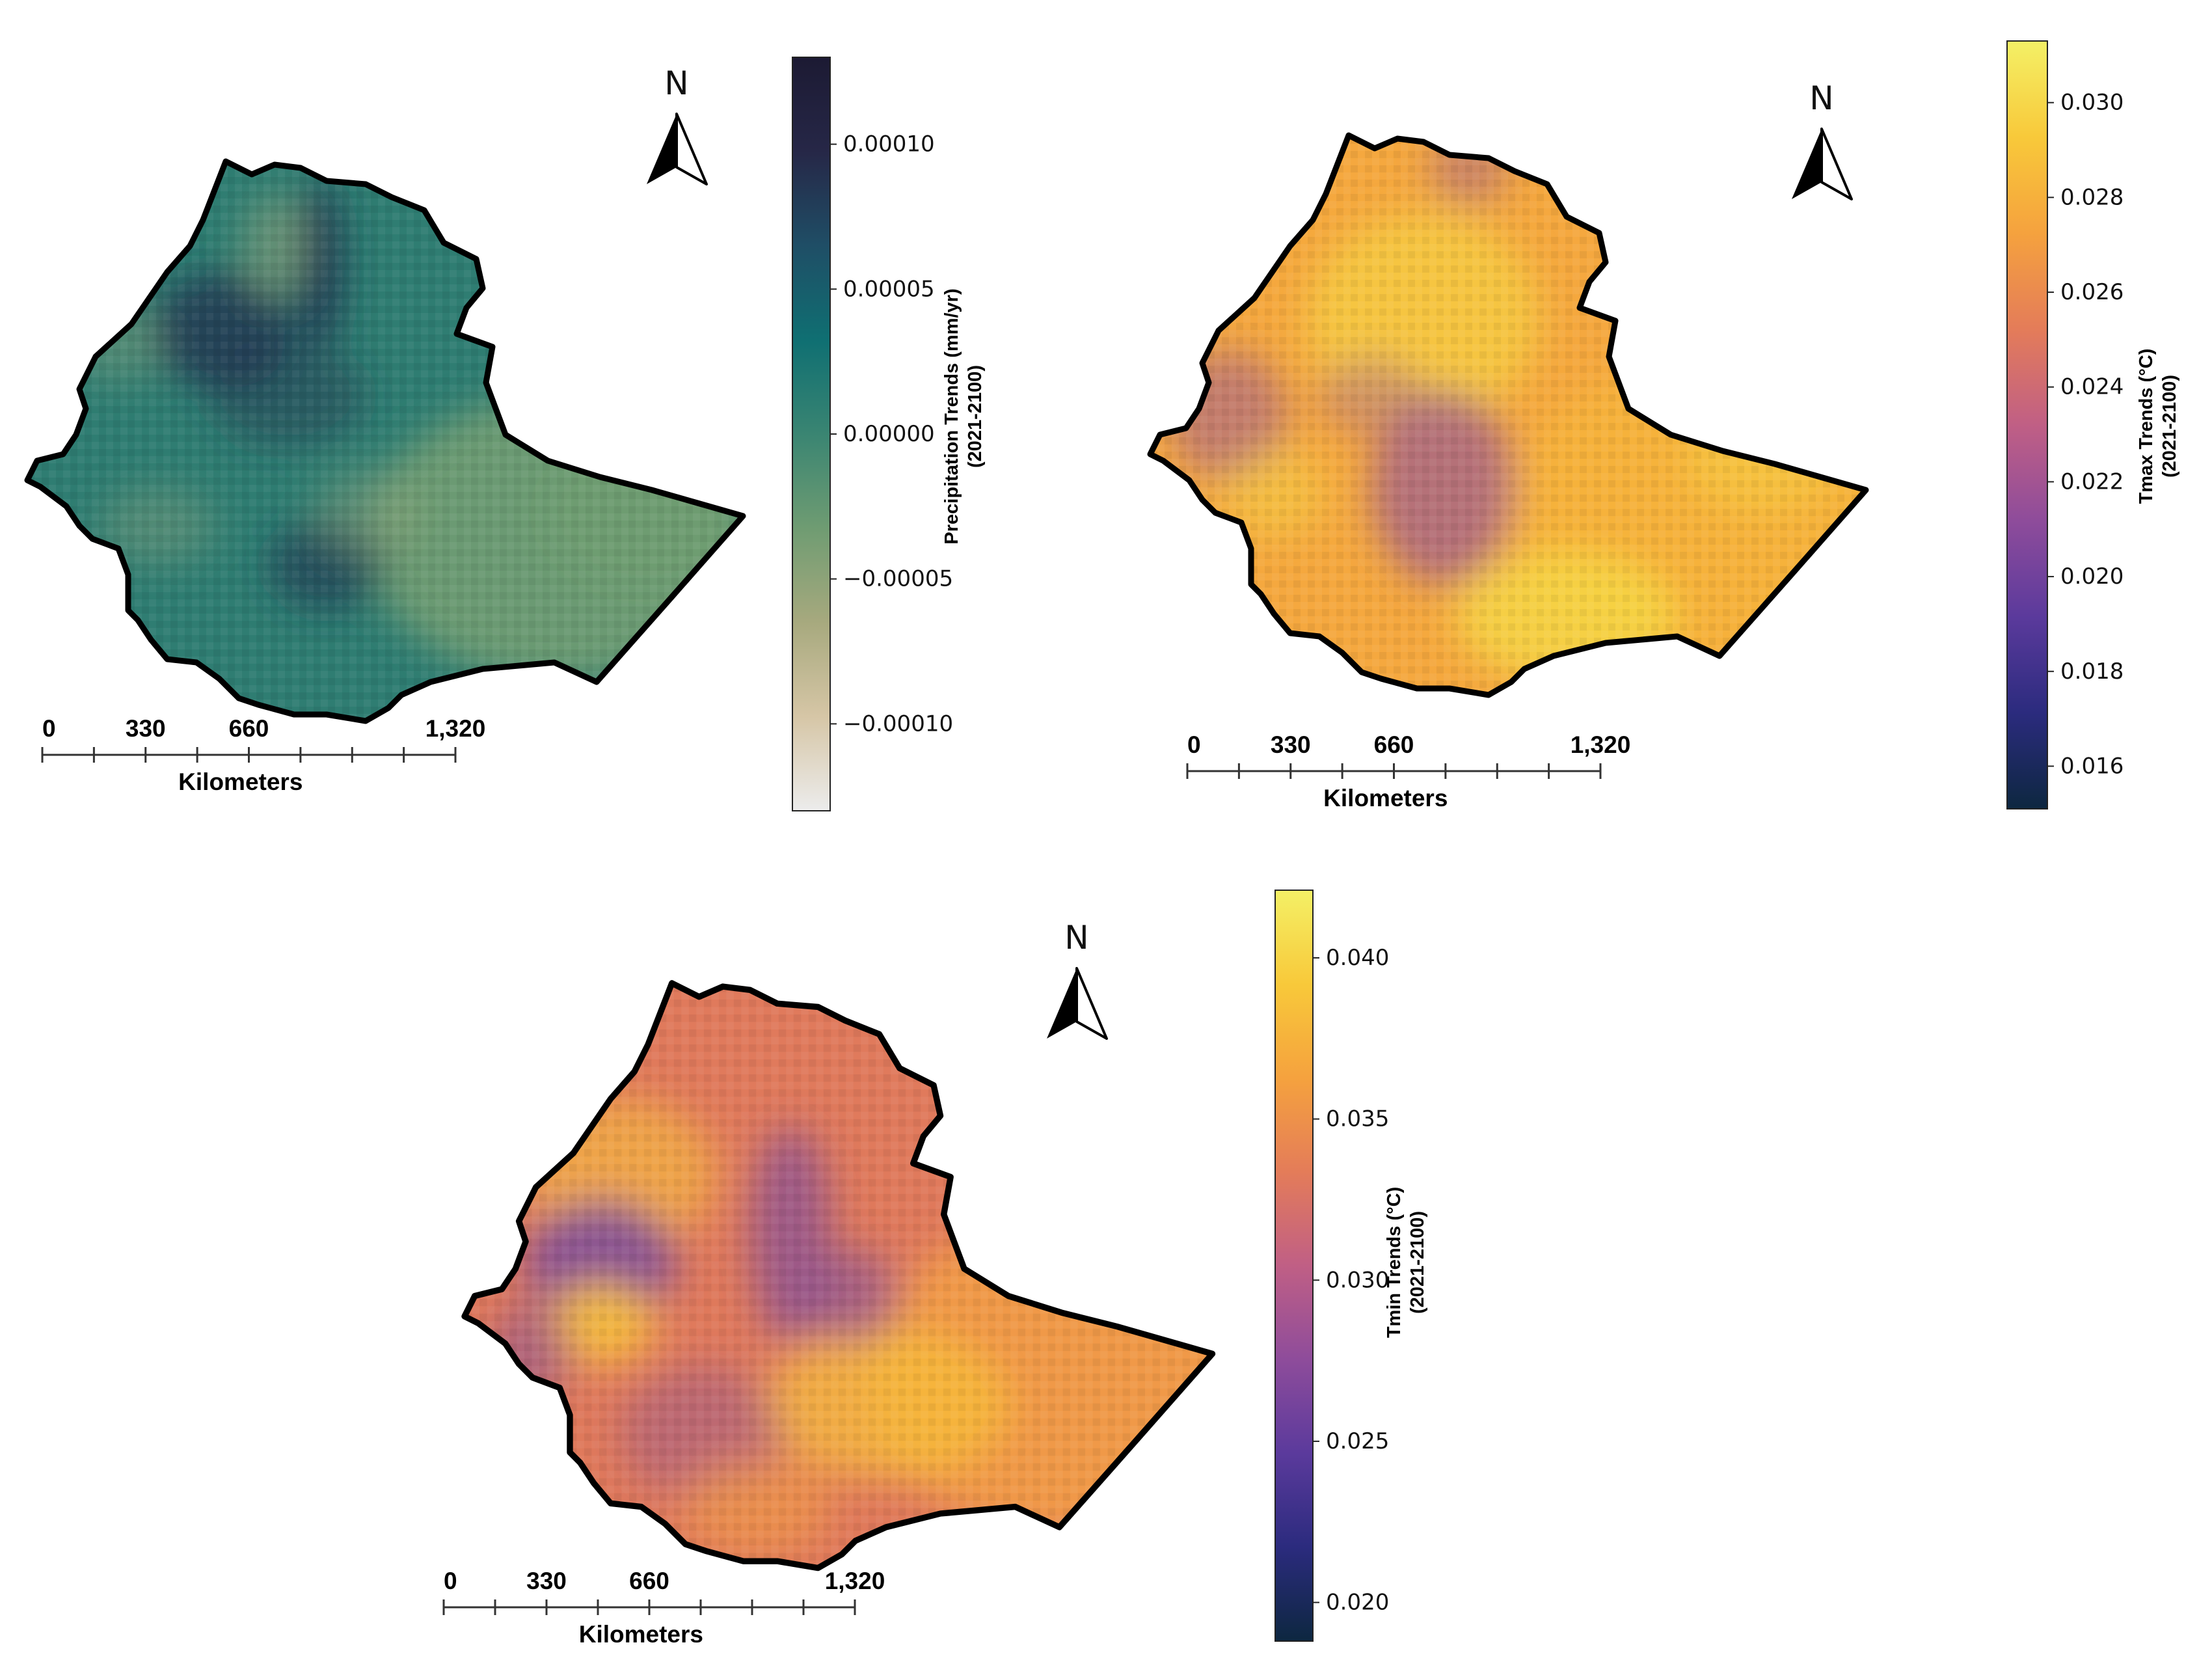 The height and width of the screenshot is (1673, 2212). What do you see at coordinates (2092, 482) in the screenshot?
I see `tmax-colorbar-tick-label: 0.022` at bounding box center [2092, 482].